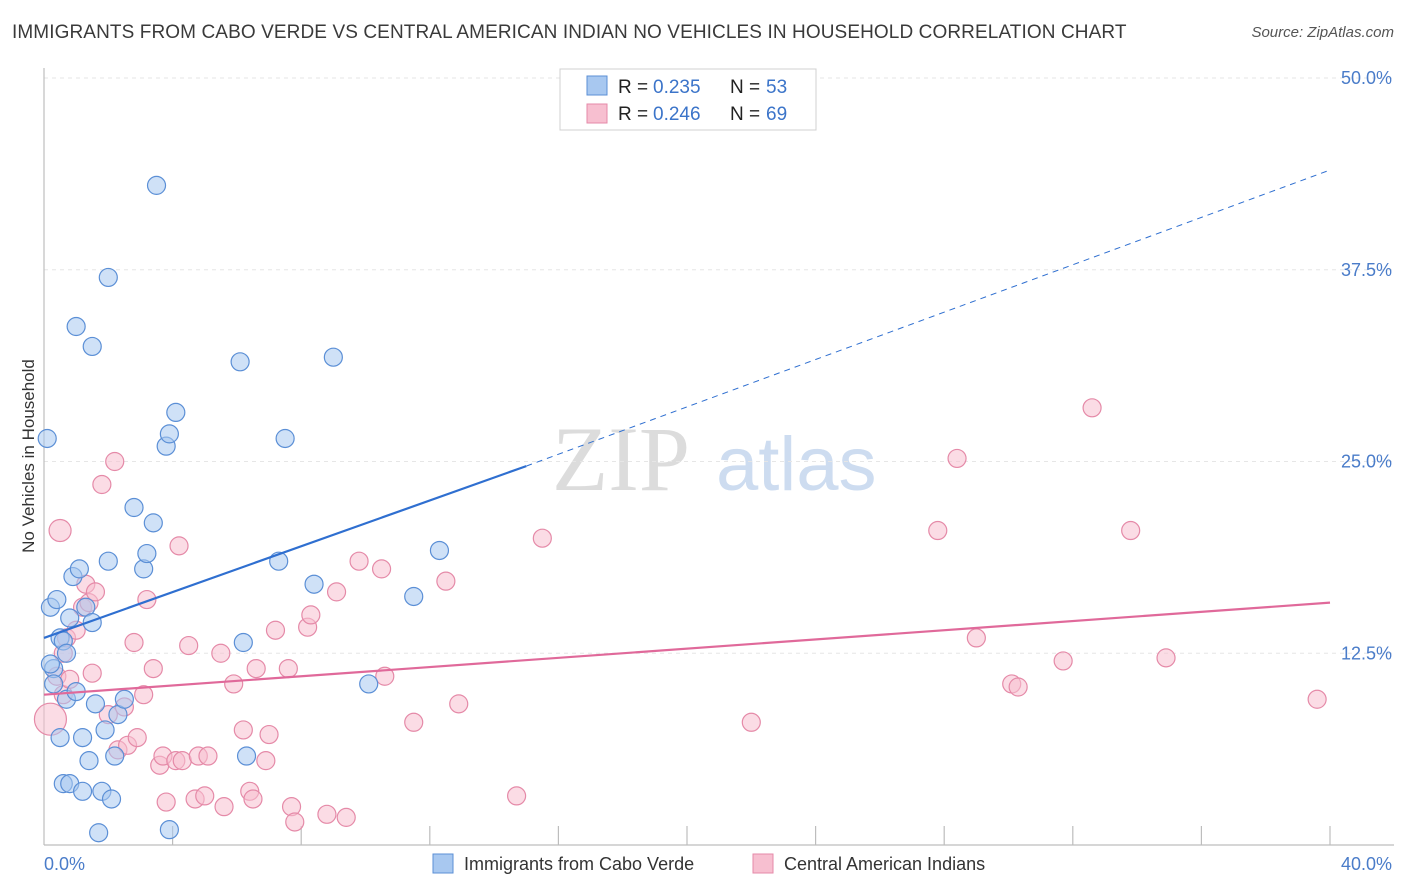 The height and width of the screenshot is (892, 1406). I want to click on bottom-legend-label-pink: Central American Indians, so click(884, 864).